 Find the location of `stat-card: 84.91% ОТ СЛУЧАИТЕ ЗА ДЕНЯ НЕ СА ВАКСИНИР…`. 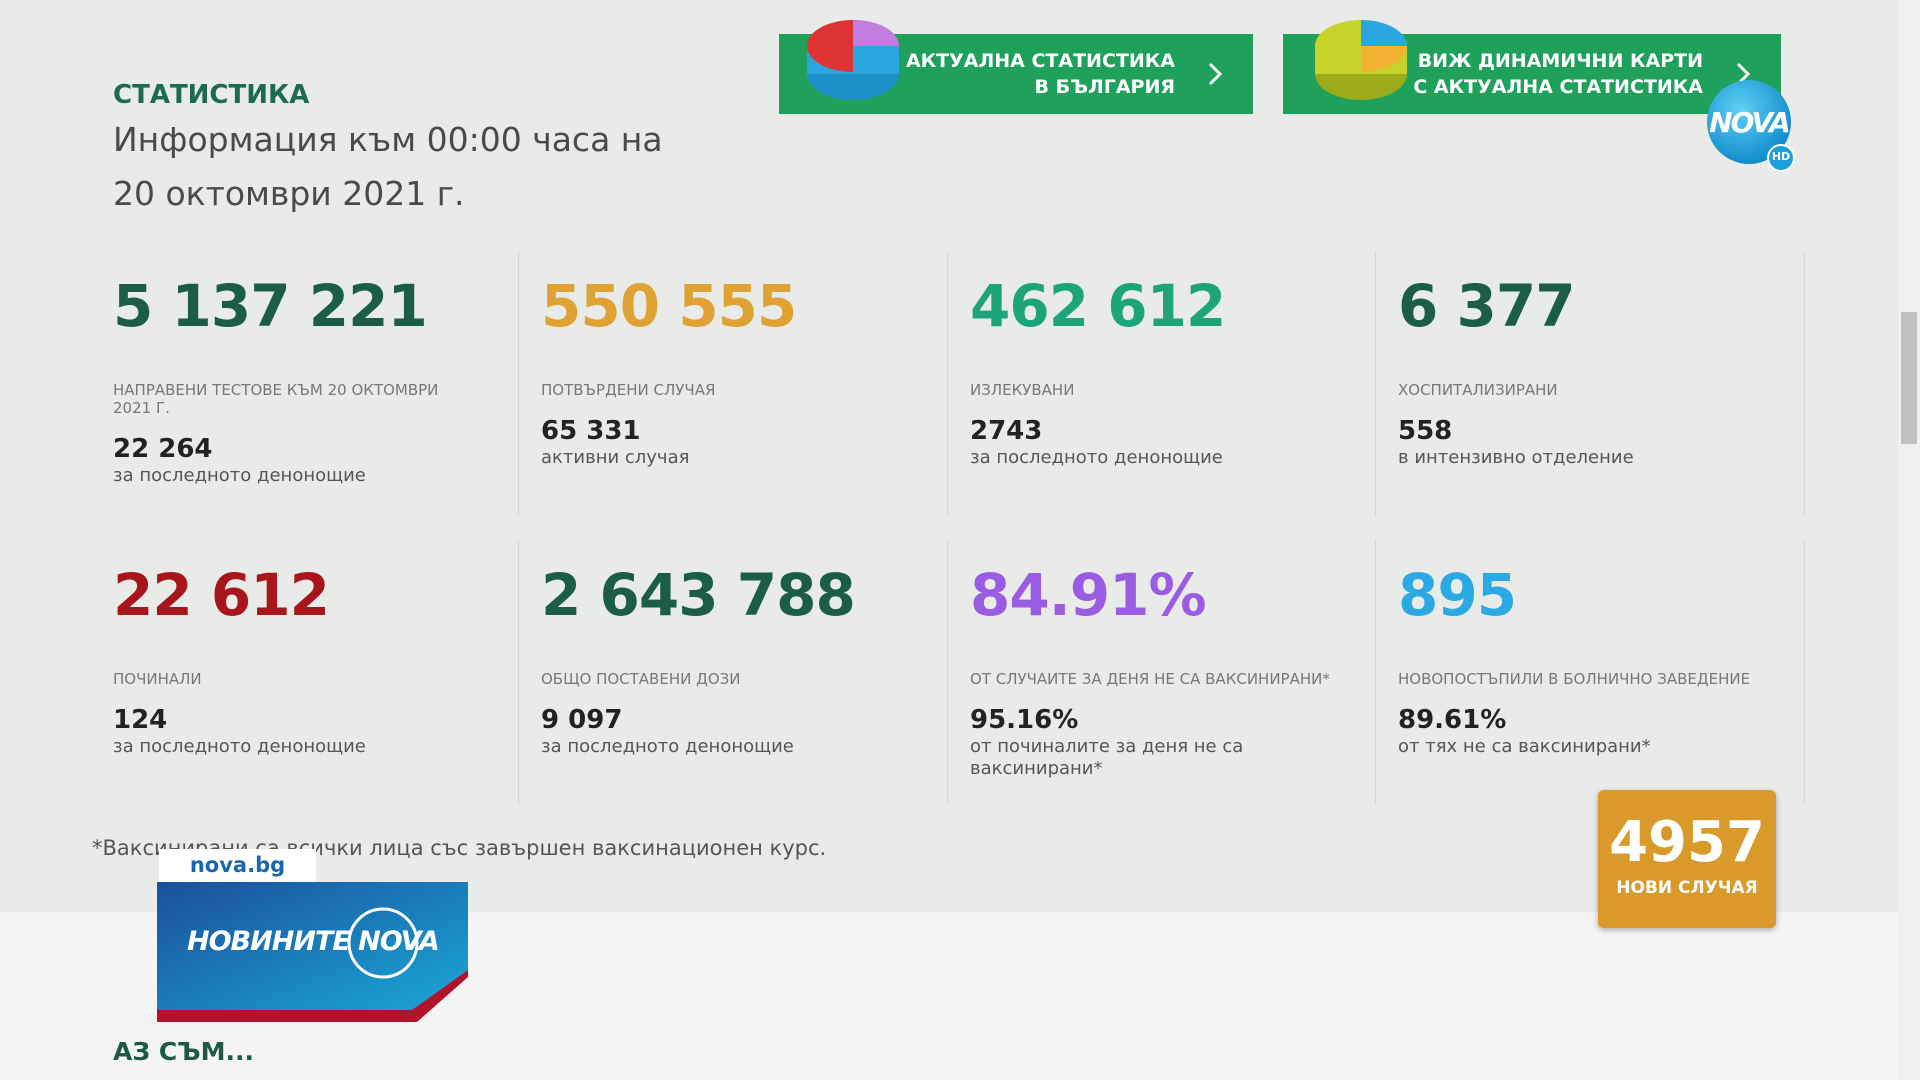

stat-card: 84.91% ОТ СЛУЧАИТЕ ЗА ДЕНЯ НЕ СА ВАКСИНИР… is located at coordinates (1150, 660).